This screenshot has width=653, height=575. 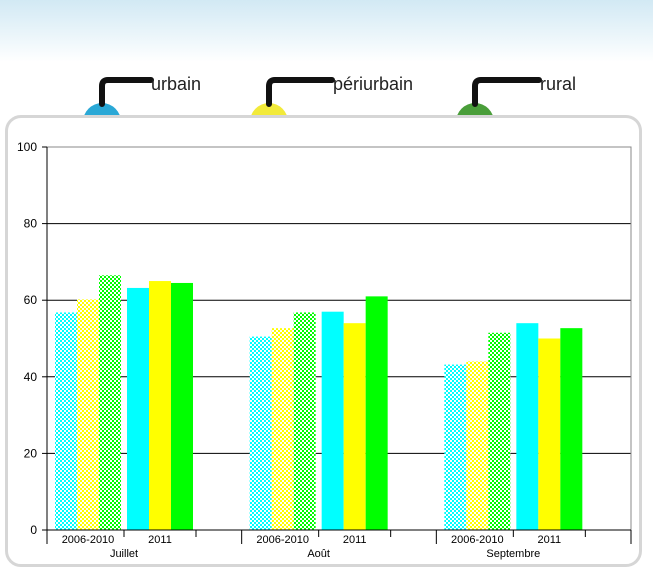 What do you see at coordinates (27, 147) in the screenshot?
I see `y-tick-label: 100` at bounding box center [27, 147].